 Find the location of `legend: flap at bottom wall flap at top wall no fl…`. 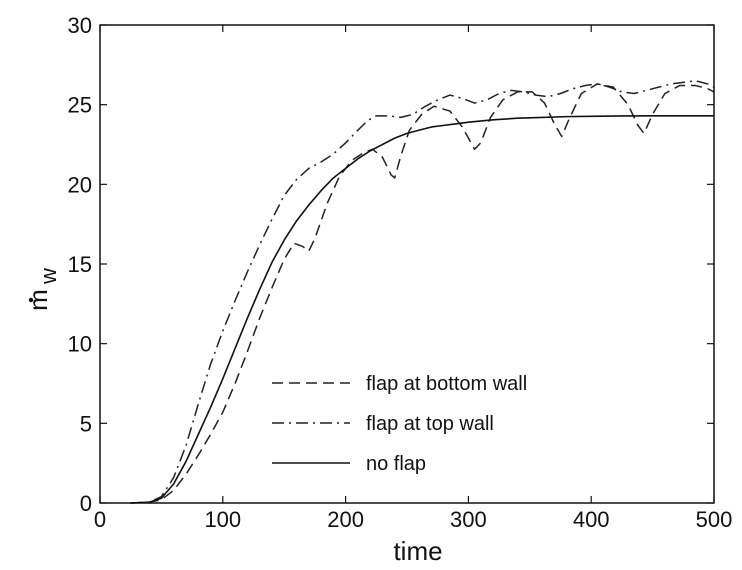

legend: flap at bottom wall flap at top wall no fl… is located at coordinates (399, 424).